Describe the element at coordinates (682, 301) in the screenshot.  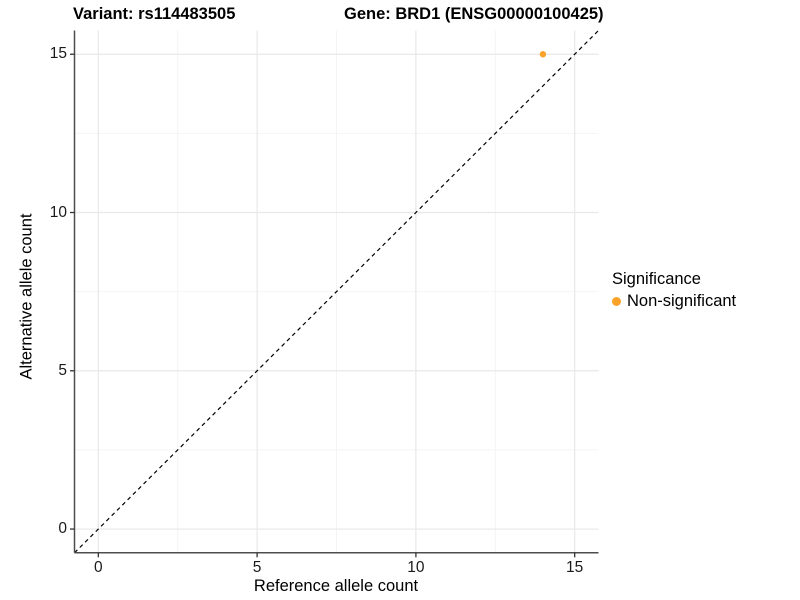
I see `legend-entry-label: Non-significant` at that location.